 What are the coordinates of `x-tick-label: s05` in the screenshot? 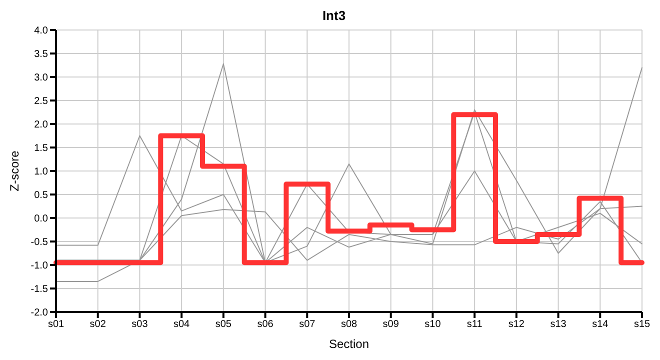 It's located at (223, 324).